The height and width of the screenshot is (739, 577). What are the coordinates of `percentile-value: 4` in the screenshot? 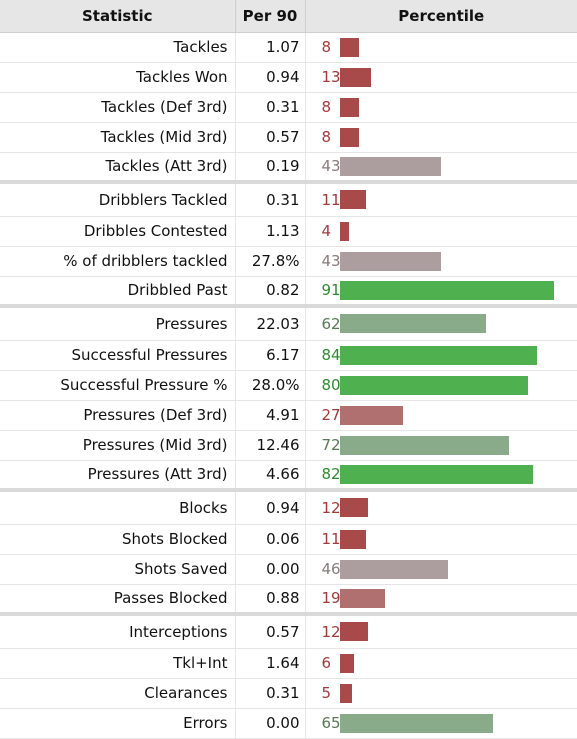 It's located at (326, 231).